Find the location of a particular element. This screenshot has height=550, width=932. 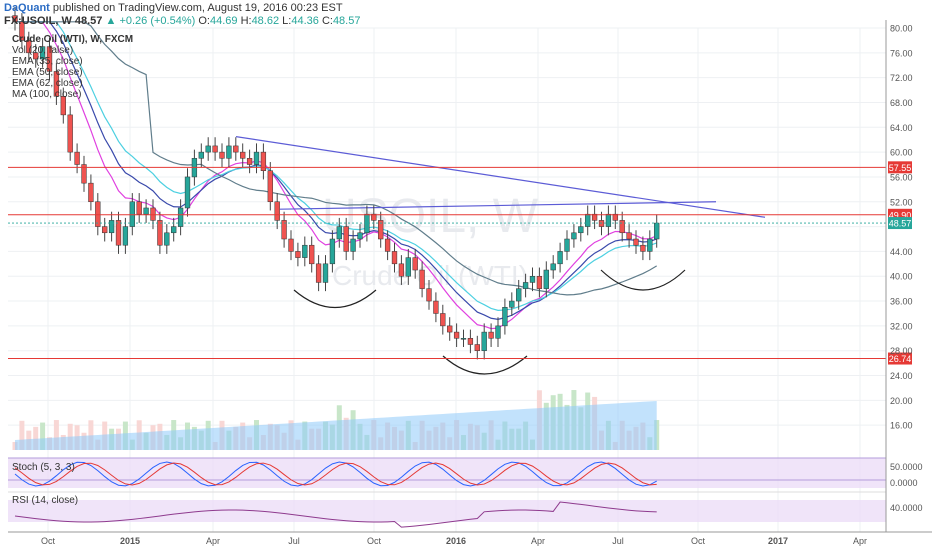

low-value: 44.36 is located at coordinates (305, 21).